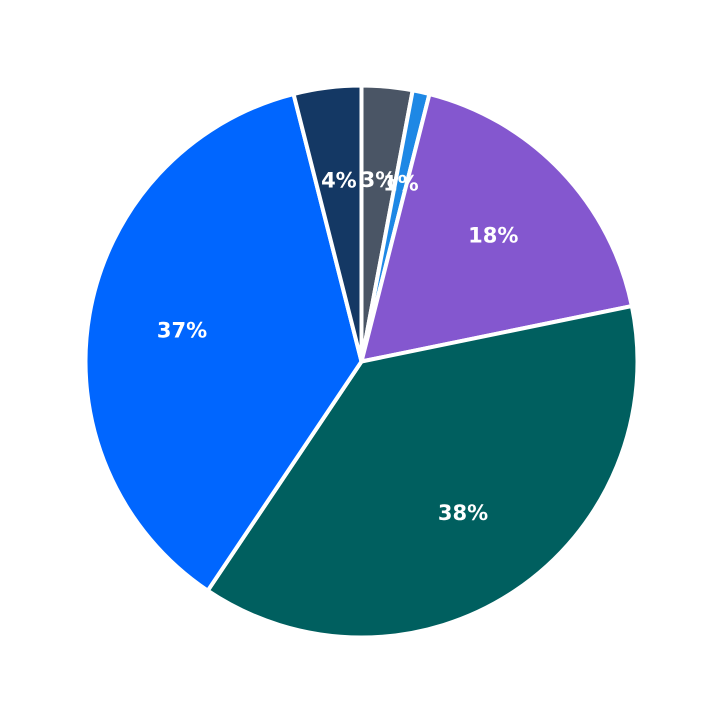 This screenshot has height=723, width=723. What do you see at coordinates (493, 236) in the screenshot?
I see `pie-slice-label-2: 18%` at bounding box center [493, 236].